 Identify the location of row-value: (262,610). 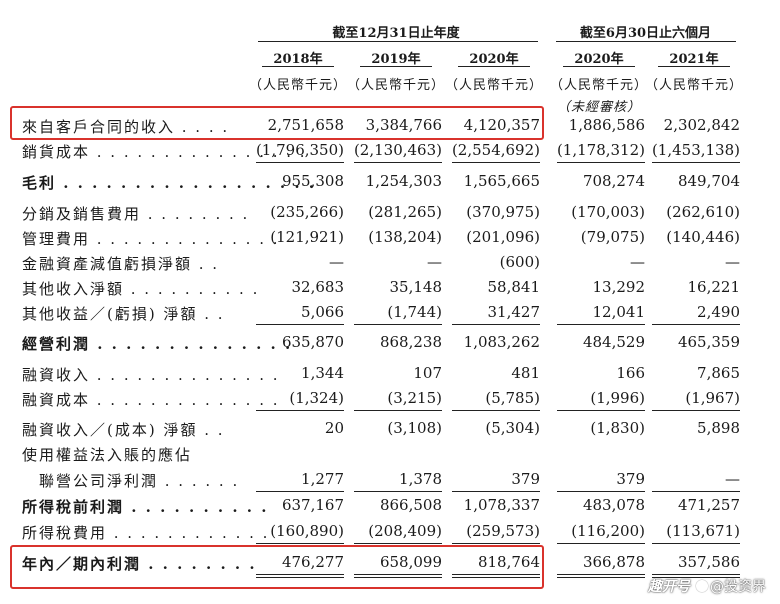
(703, 212).